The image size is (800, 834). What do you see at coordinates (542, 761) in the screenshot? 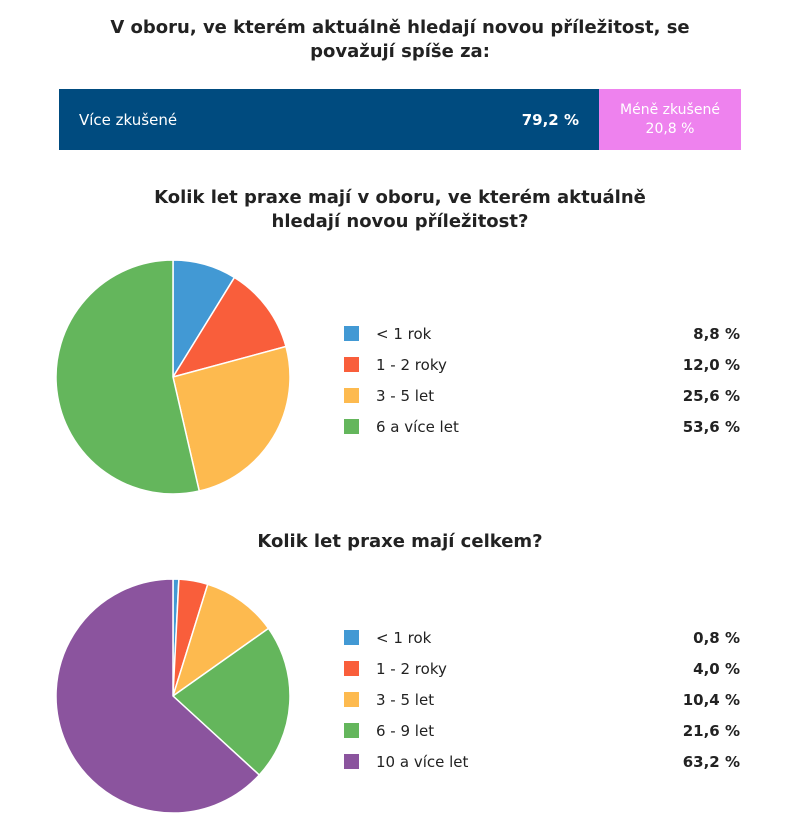
I see `legend-item: 10 a více let 63,2 %` at bounding box center [542, 761].